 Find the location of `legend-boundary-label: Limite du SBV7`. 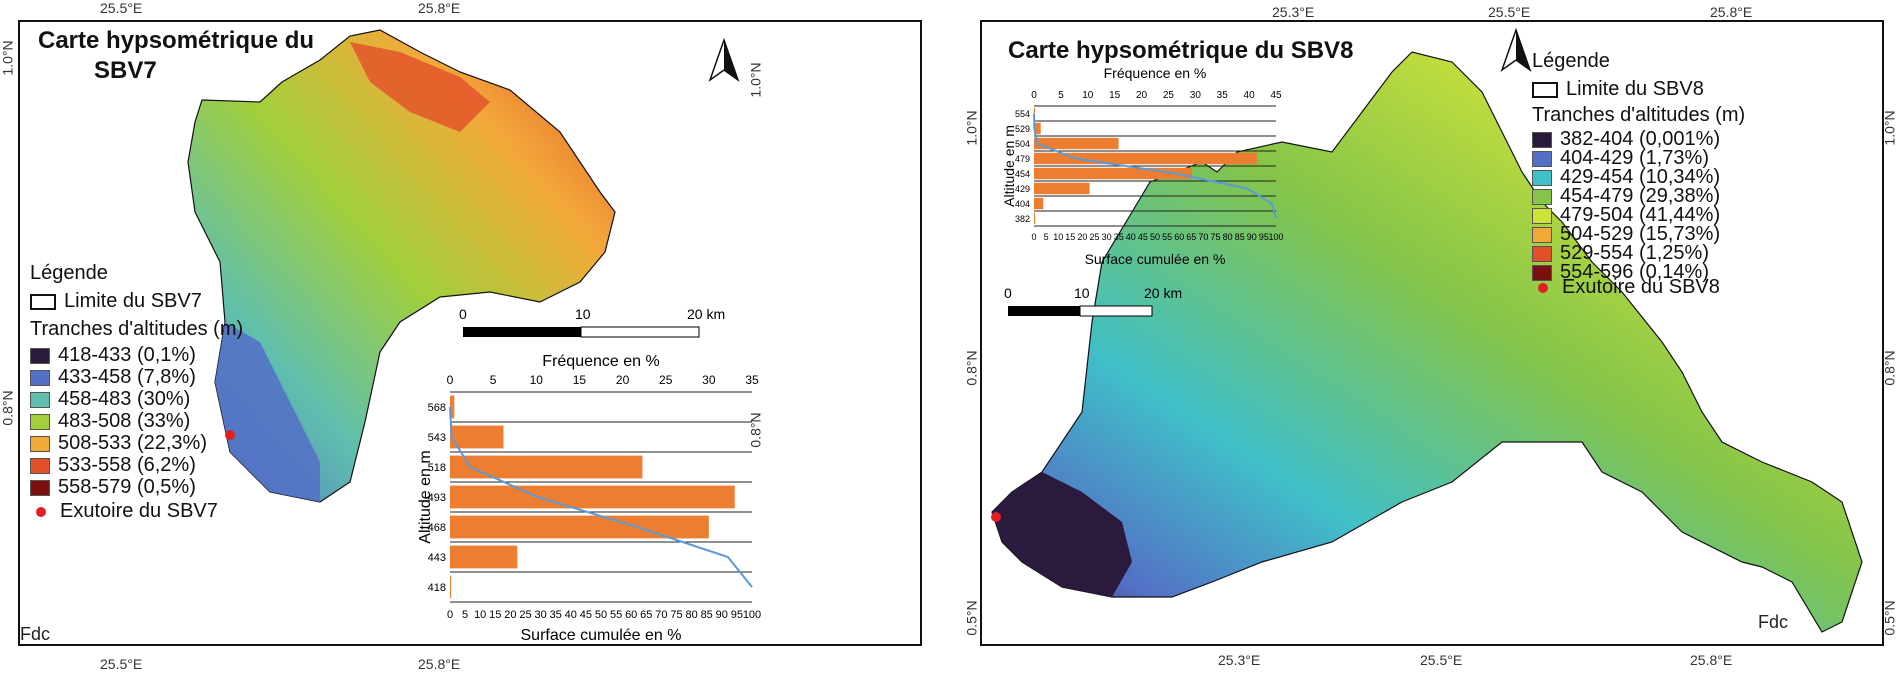

legend-boundary-label: Limite du SBV7 is located at coordinates (133, 301).